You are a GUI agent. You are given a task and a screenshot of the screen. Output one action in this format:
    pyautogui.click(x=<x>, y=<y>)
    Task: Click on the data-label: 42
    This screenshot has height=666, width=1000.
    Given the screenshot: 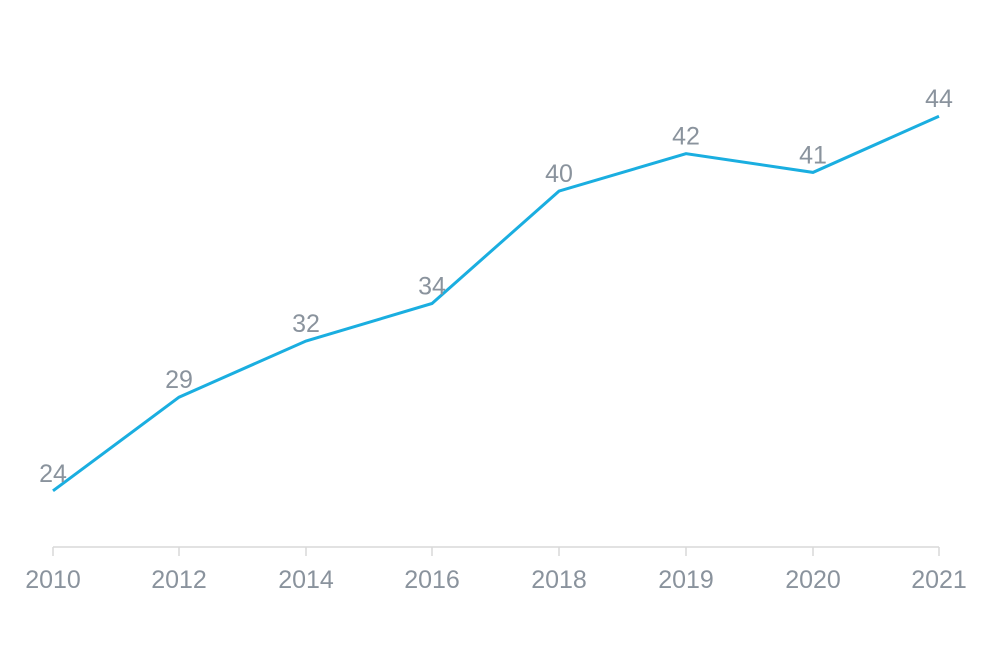 What is the action you would take?
    pyautogui.click(x=686, y=137)
    